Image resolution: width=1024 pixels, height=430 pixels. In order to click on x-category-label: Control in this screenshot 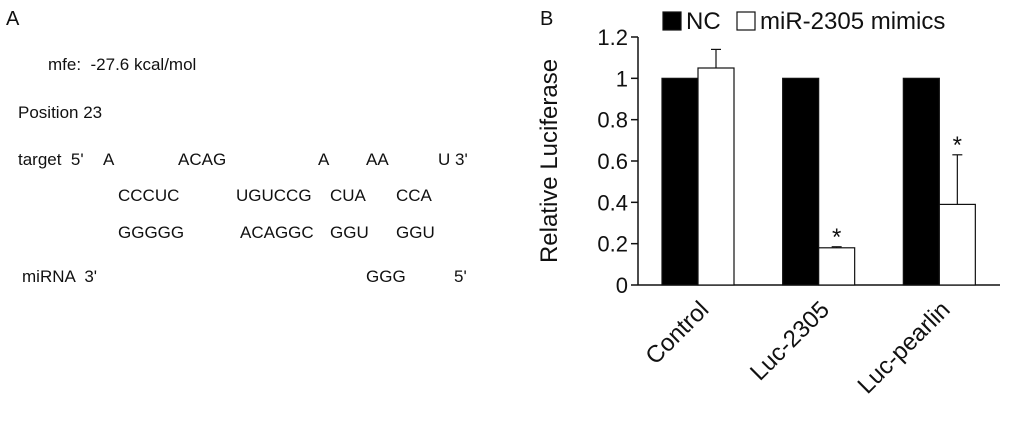, I will do `click(677, 333)`.